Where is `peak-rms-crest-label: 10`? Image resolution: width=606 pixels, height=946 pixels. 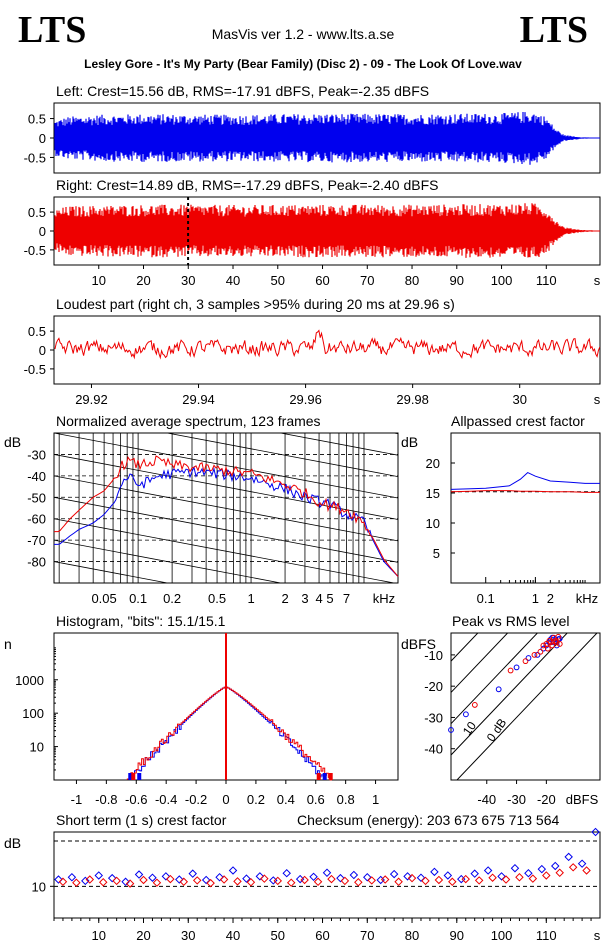
peak-rms-crest-label: 10 is located at coordinates (469, 728).